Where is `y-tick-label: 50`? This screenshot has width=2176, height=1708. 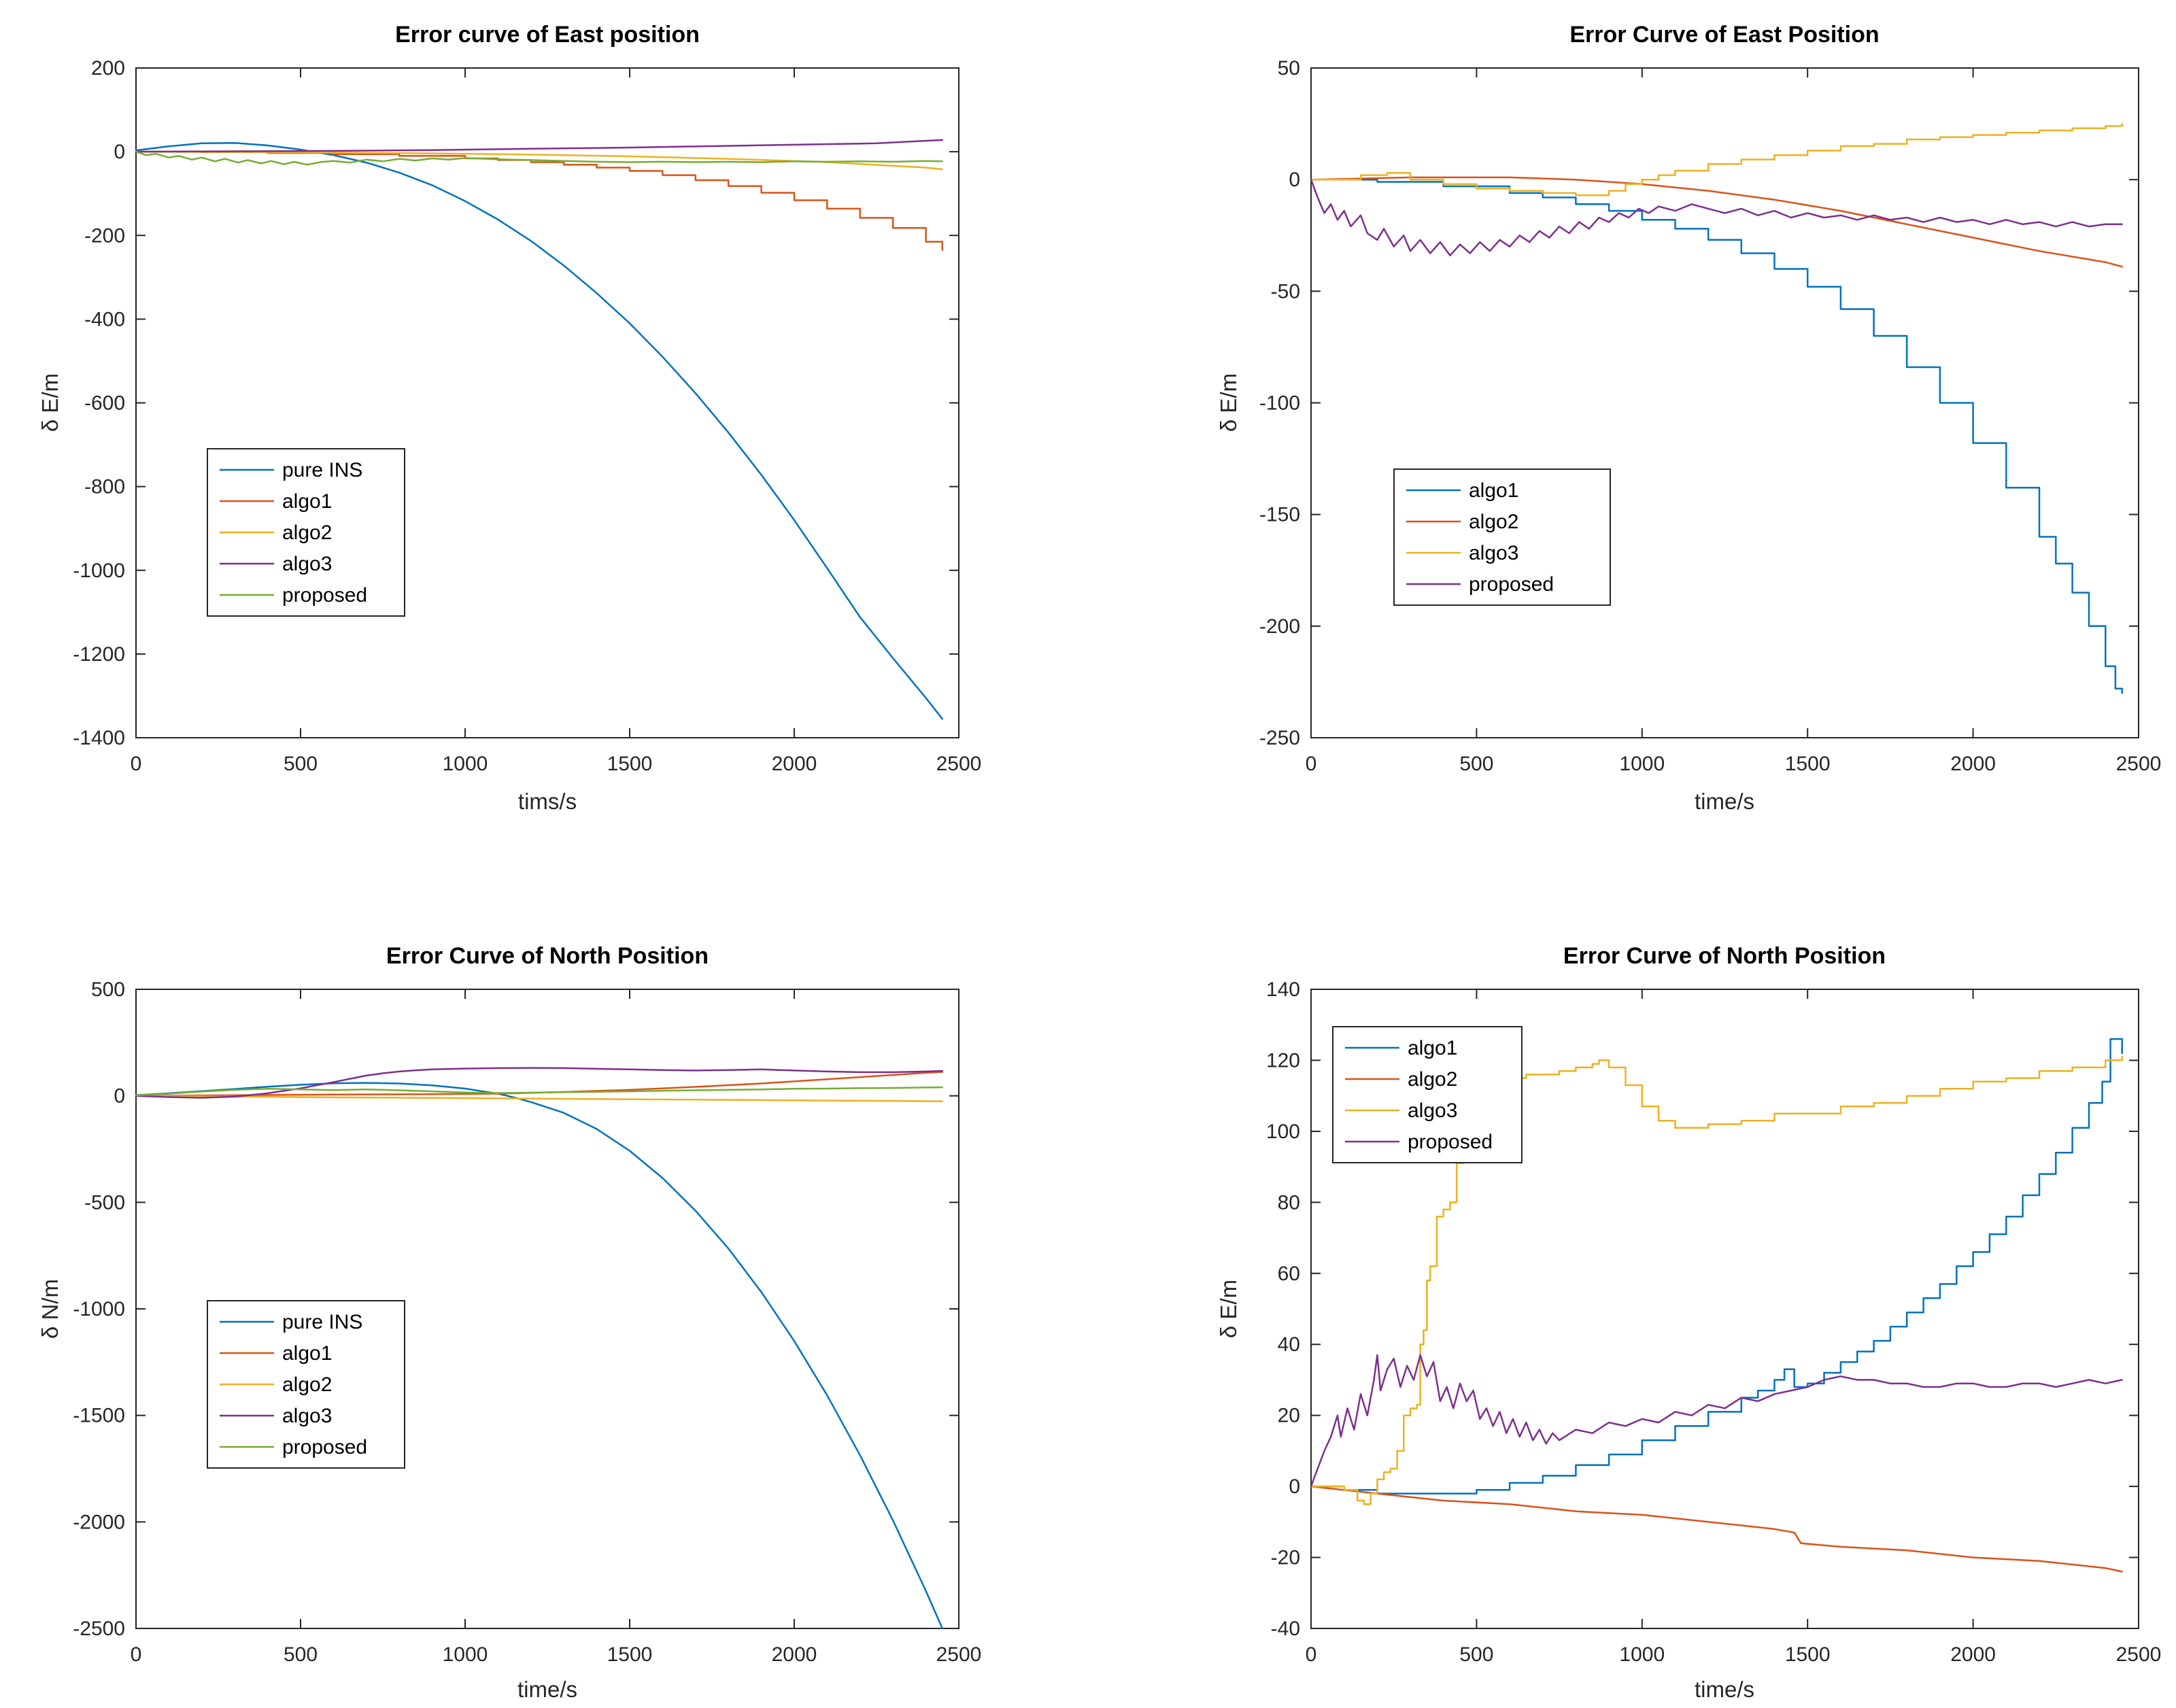 y-tick-label: 50 is located at coordinates (1289, 68).